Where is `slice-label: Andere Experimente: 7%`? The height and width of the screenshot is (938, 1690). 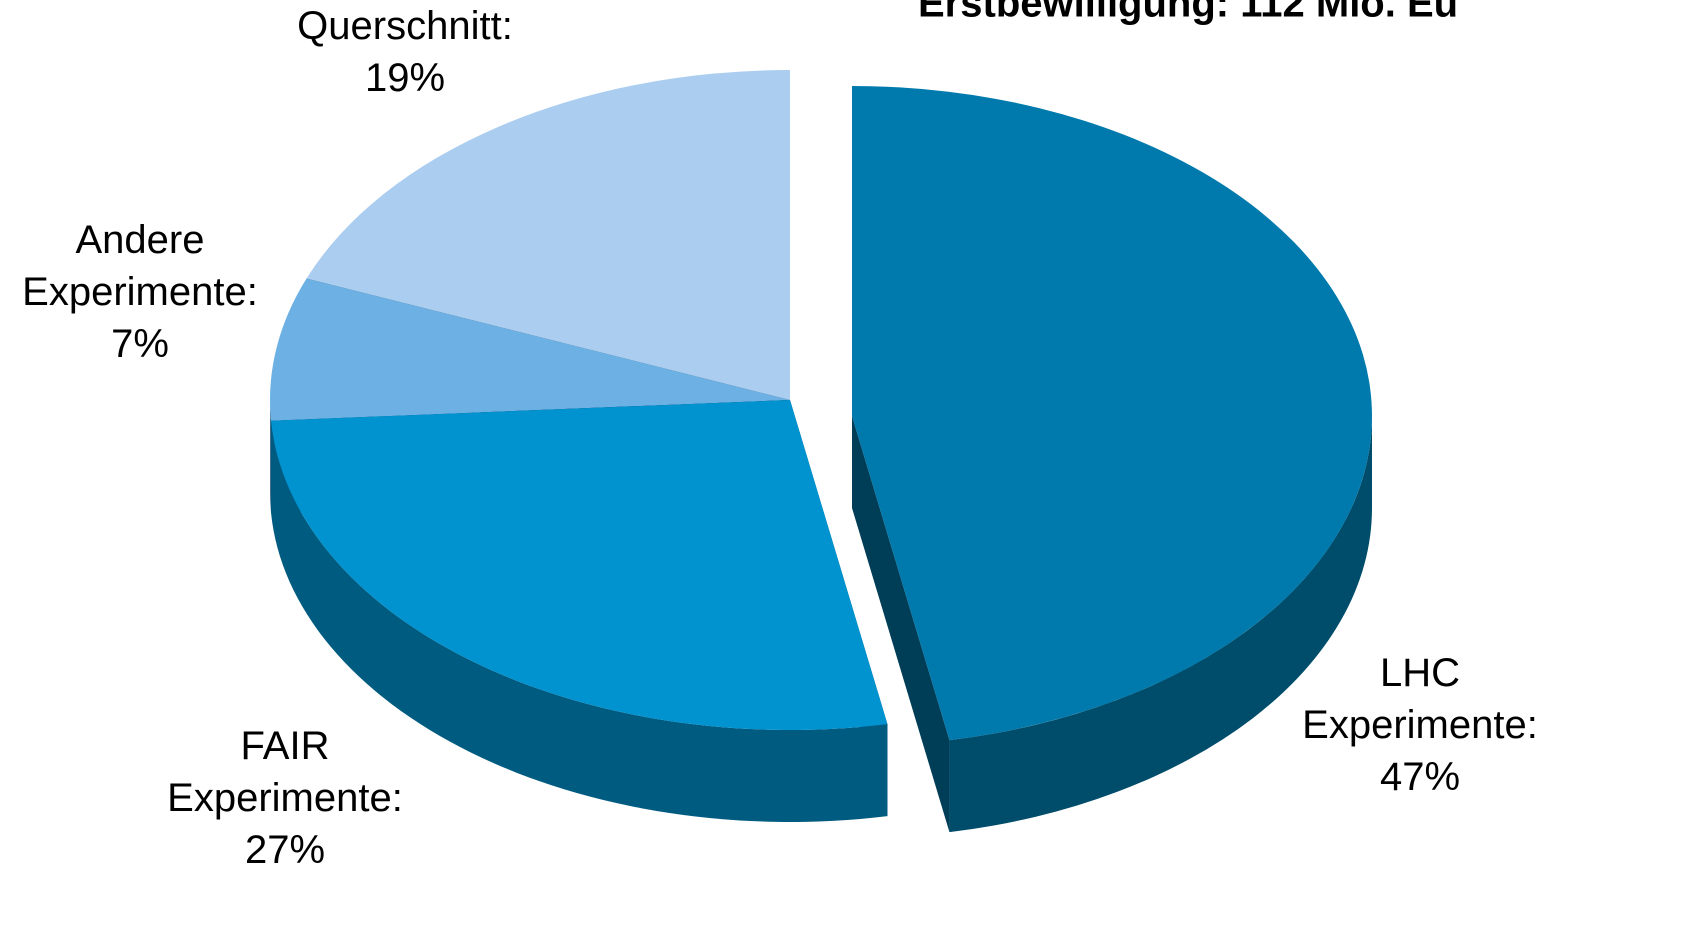 slice-label: Andere Experimente: 7% is located at coordinates (140, 292).